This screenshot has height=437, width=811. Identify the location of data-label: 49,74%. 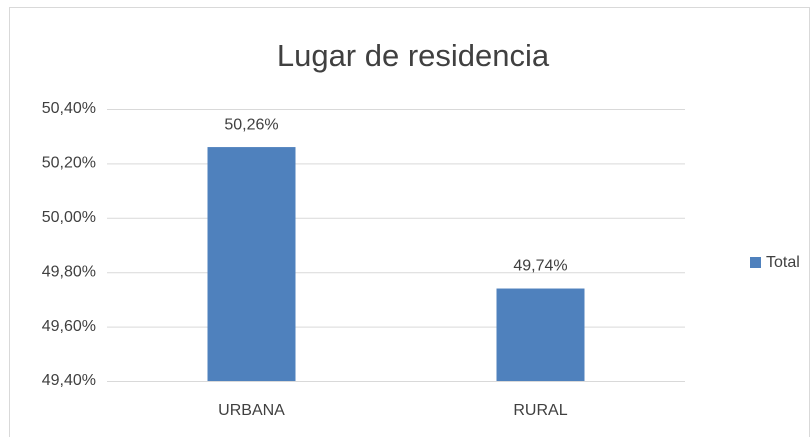
(540, 266).